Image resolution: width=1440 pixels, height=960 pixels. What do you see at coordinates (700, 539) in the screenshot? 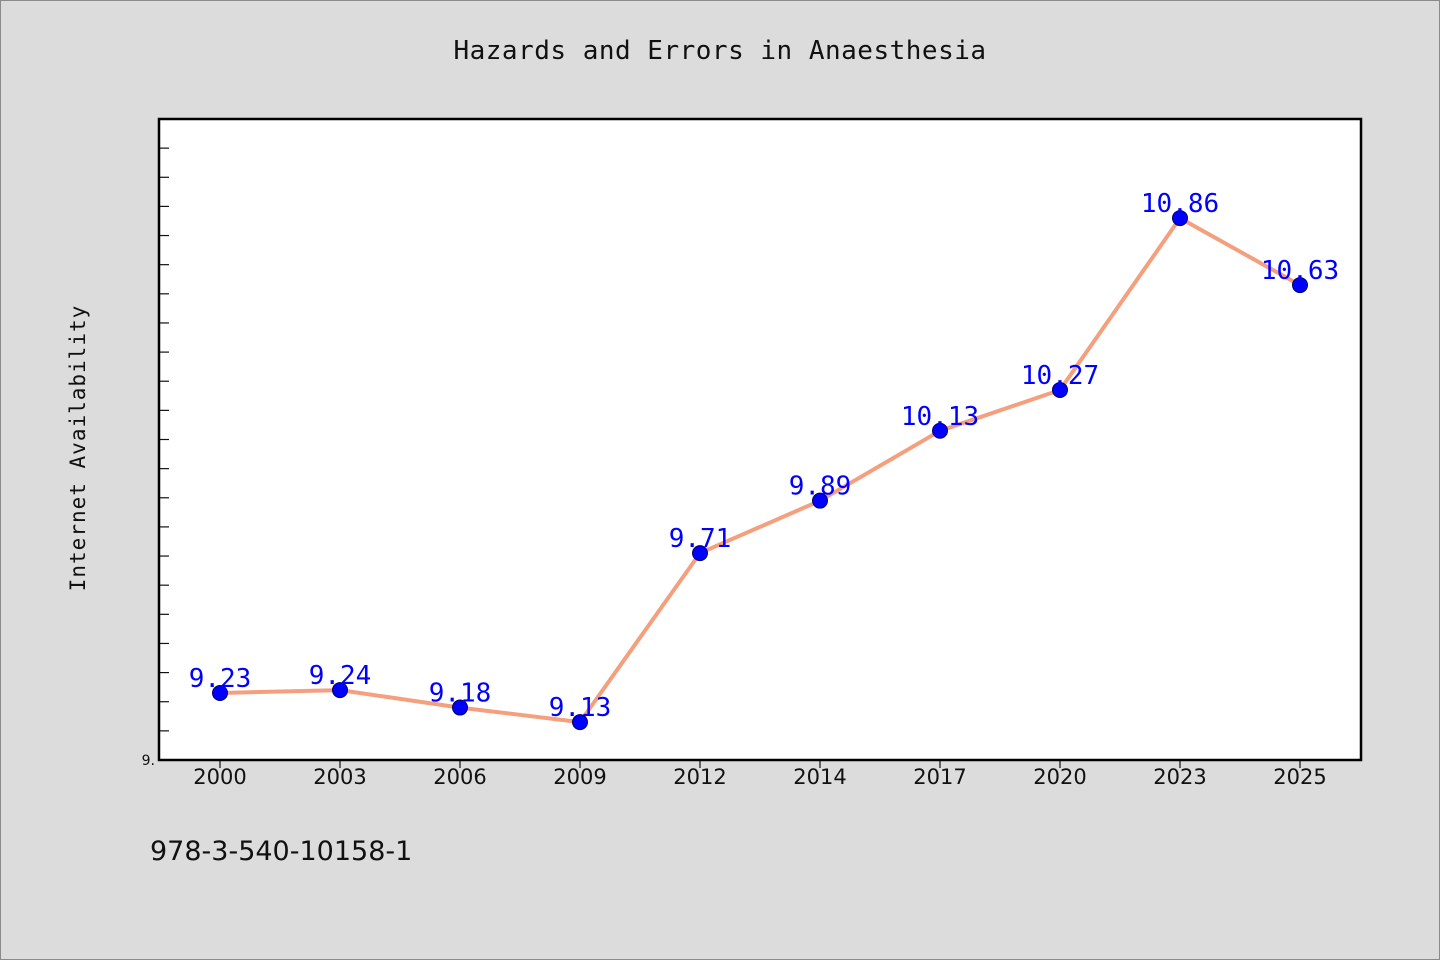
I see `data-label: 9.71` at bounding box center [700, 539].